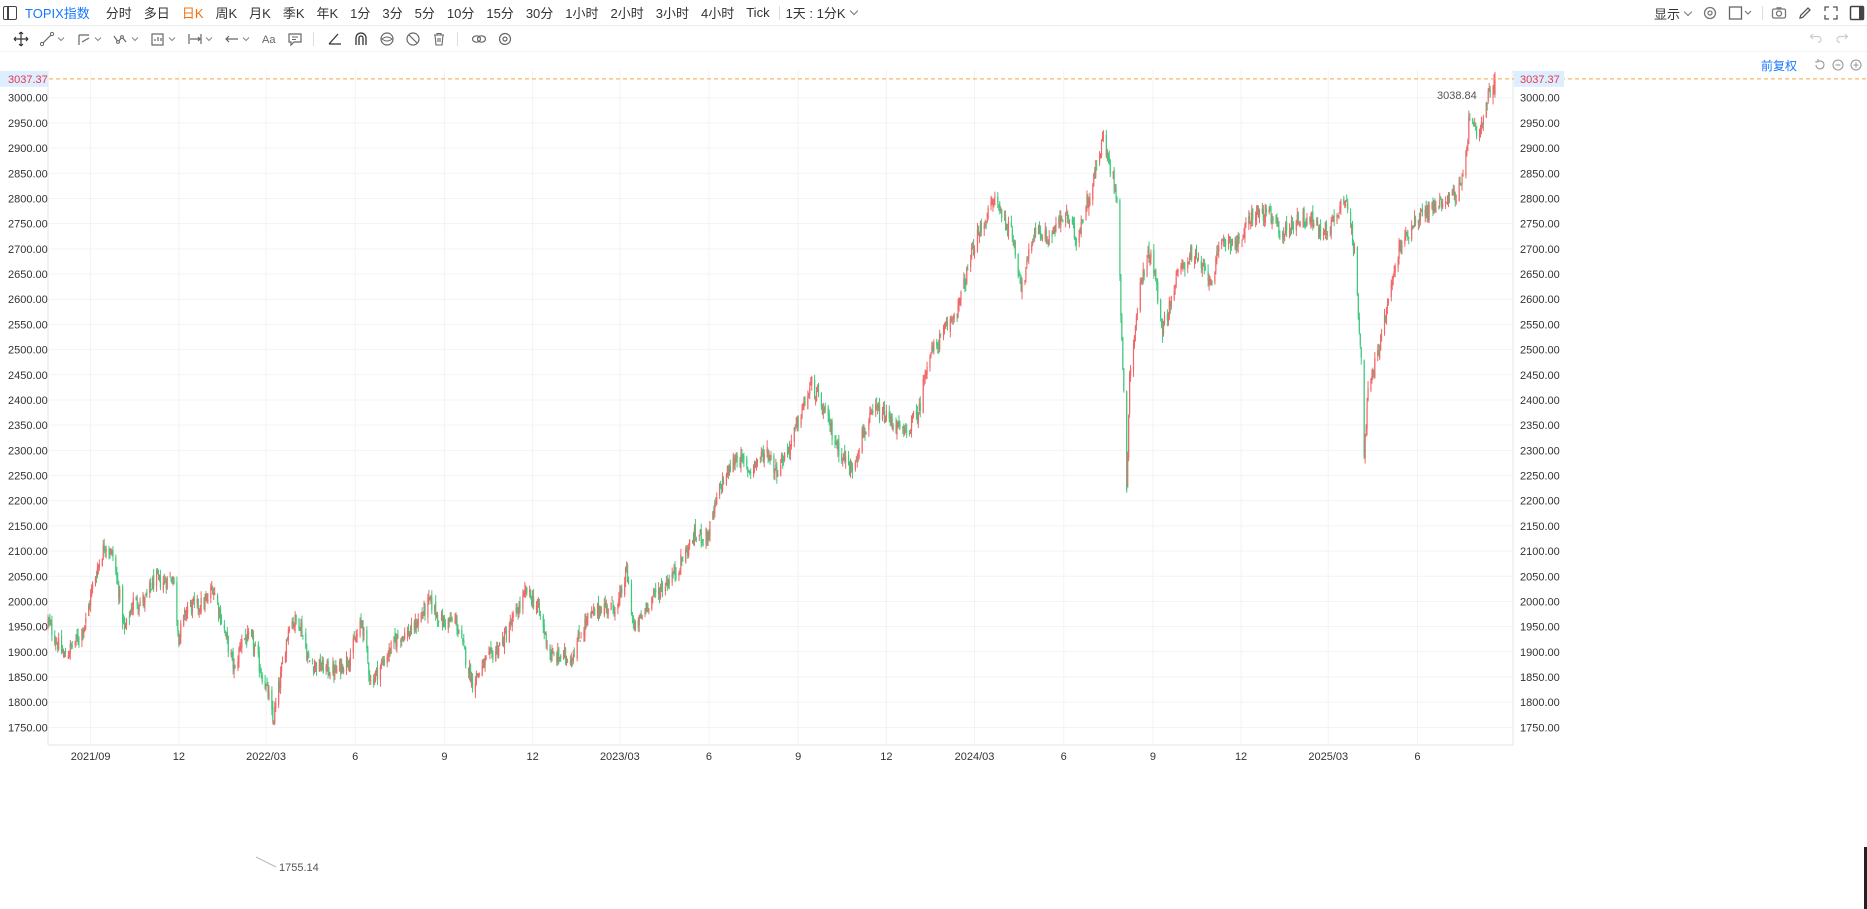 The width and height of the screenshot is (1867, 909). What do you see at coordinates (1741, 13) in the screenshot?
I see `layout-icon` at bounding box center [1741, 13].